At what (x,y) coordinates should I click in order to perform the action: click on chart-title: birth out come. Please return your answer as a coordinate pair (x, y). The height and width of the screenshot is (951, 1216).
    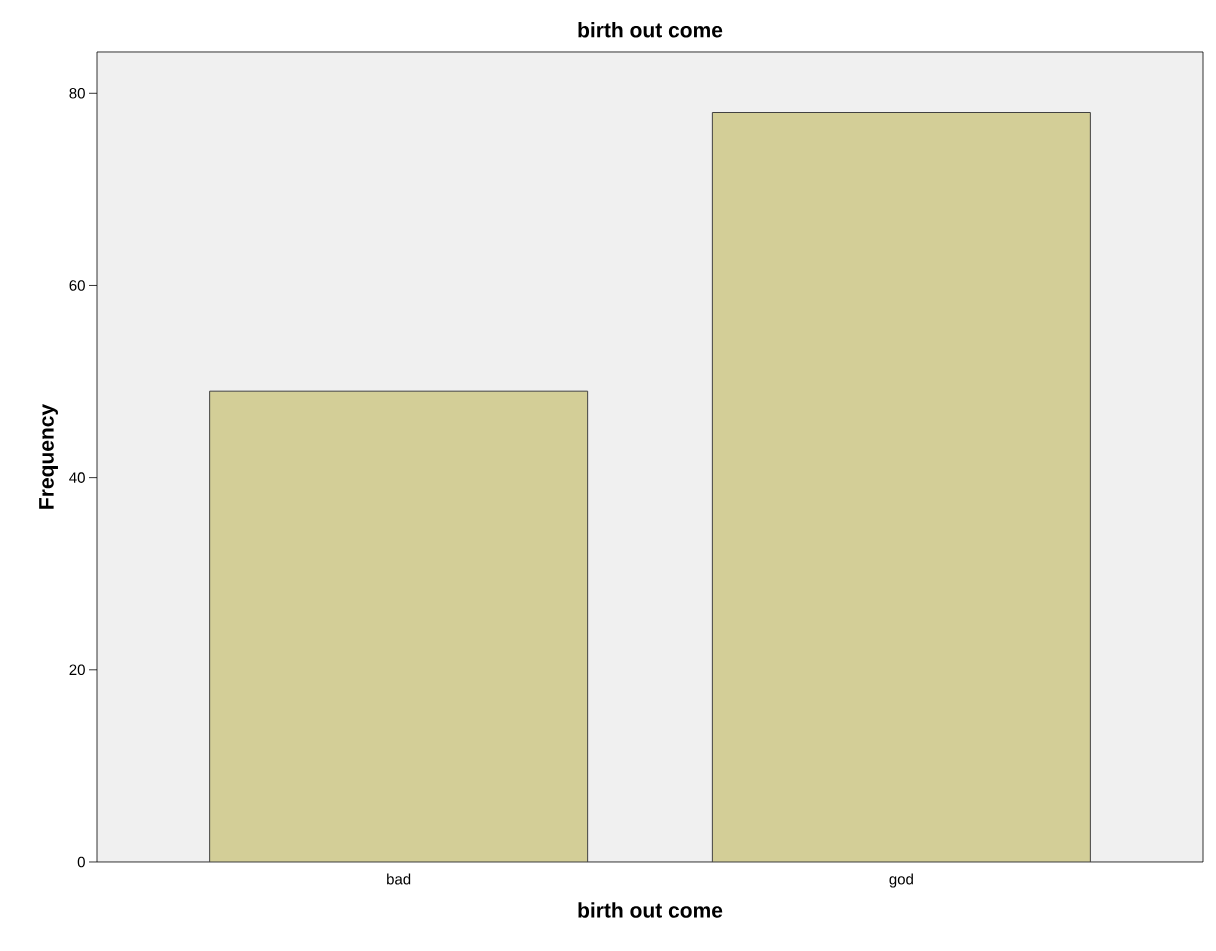
    Looking at the image, I should click on (650, 30).